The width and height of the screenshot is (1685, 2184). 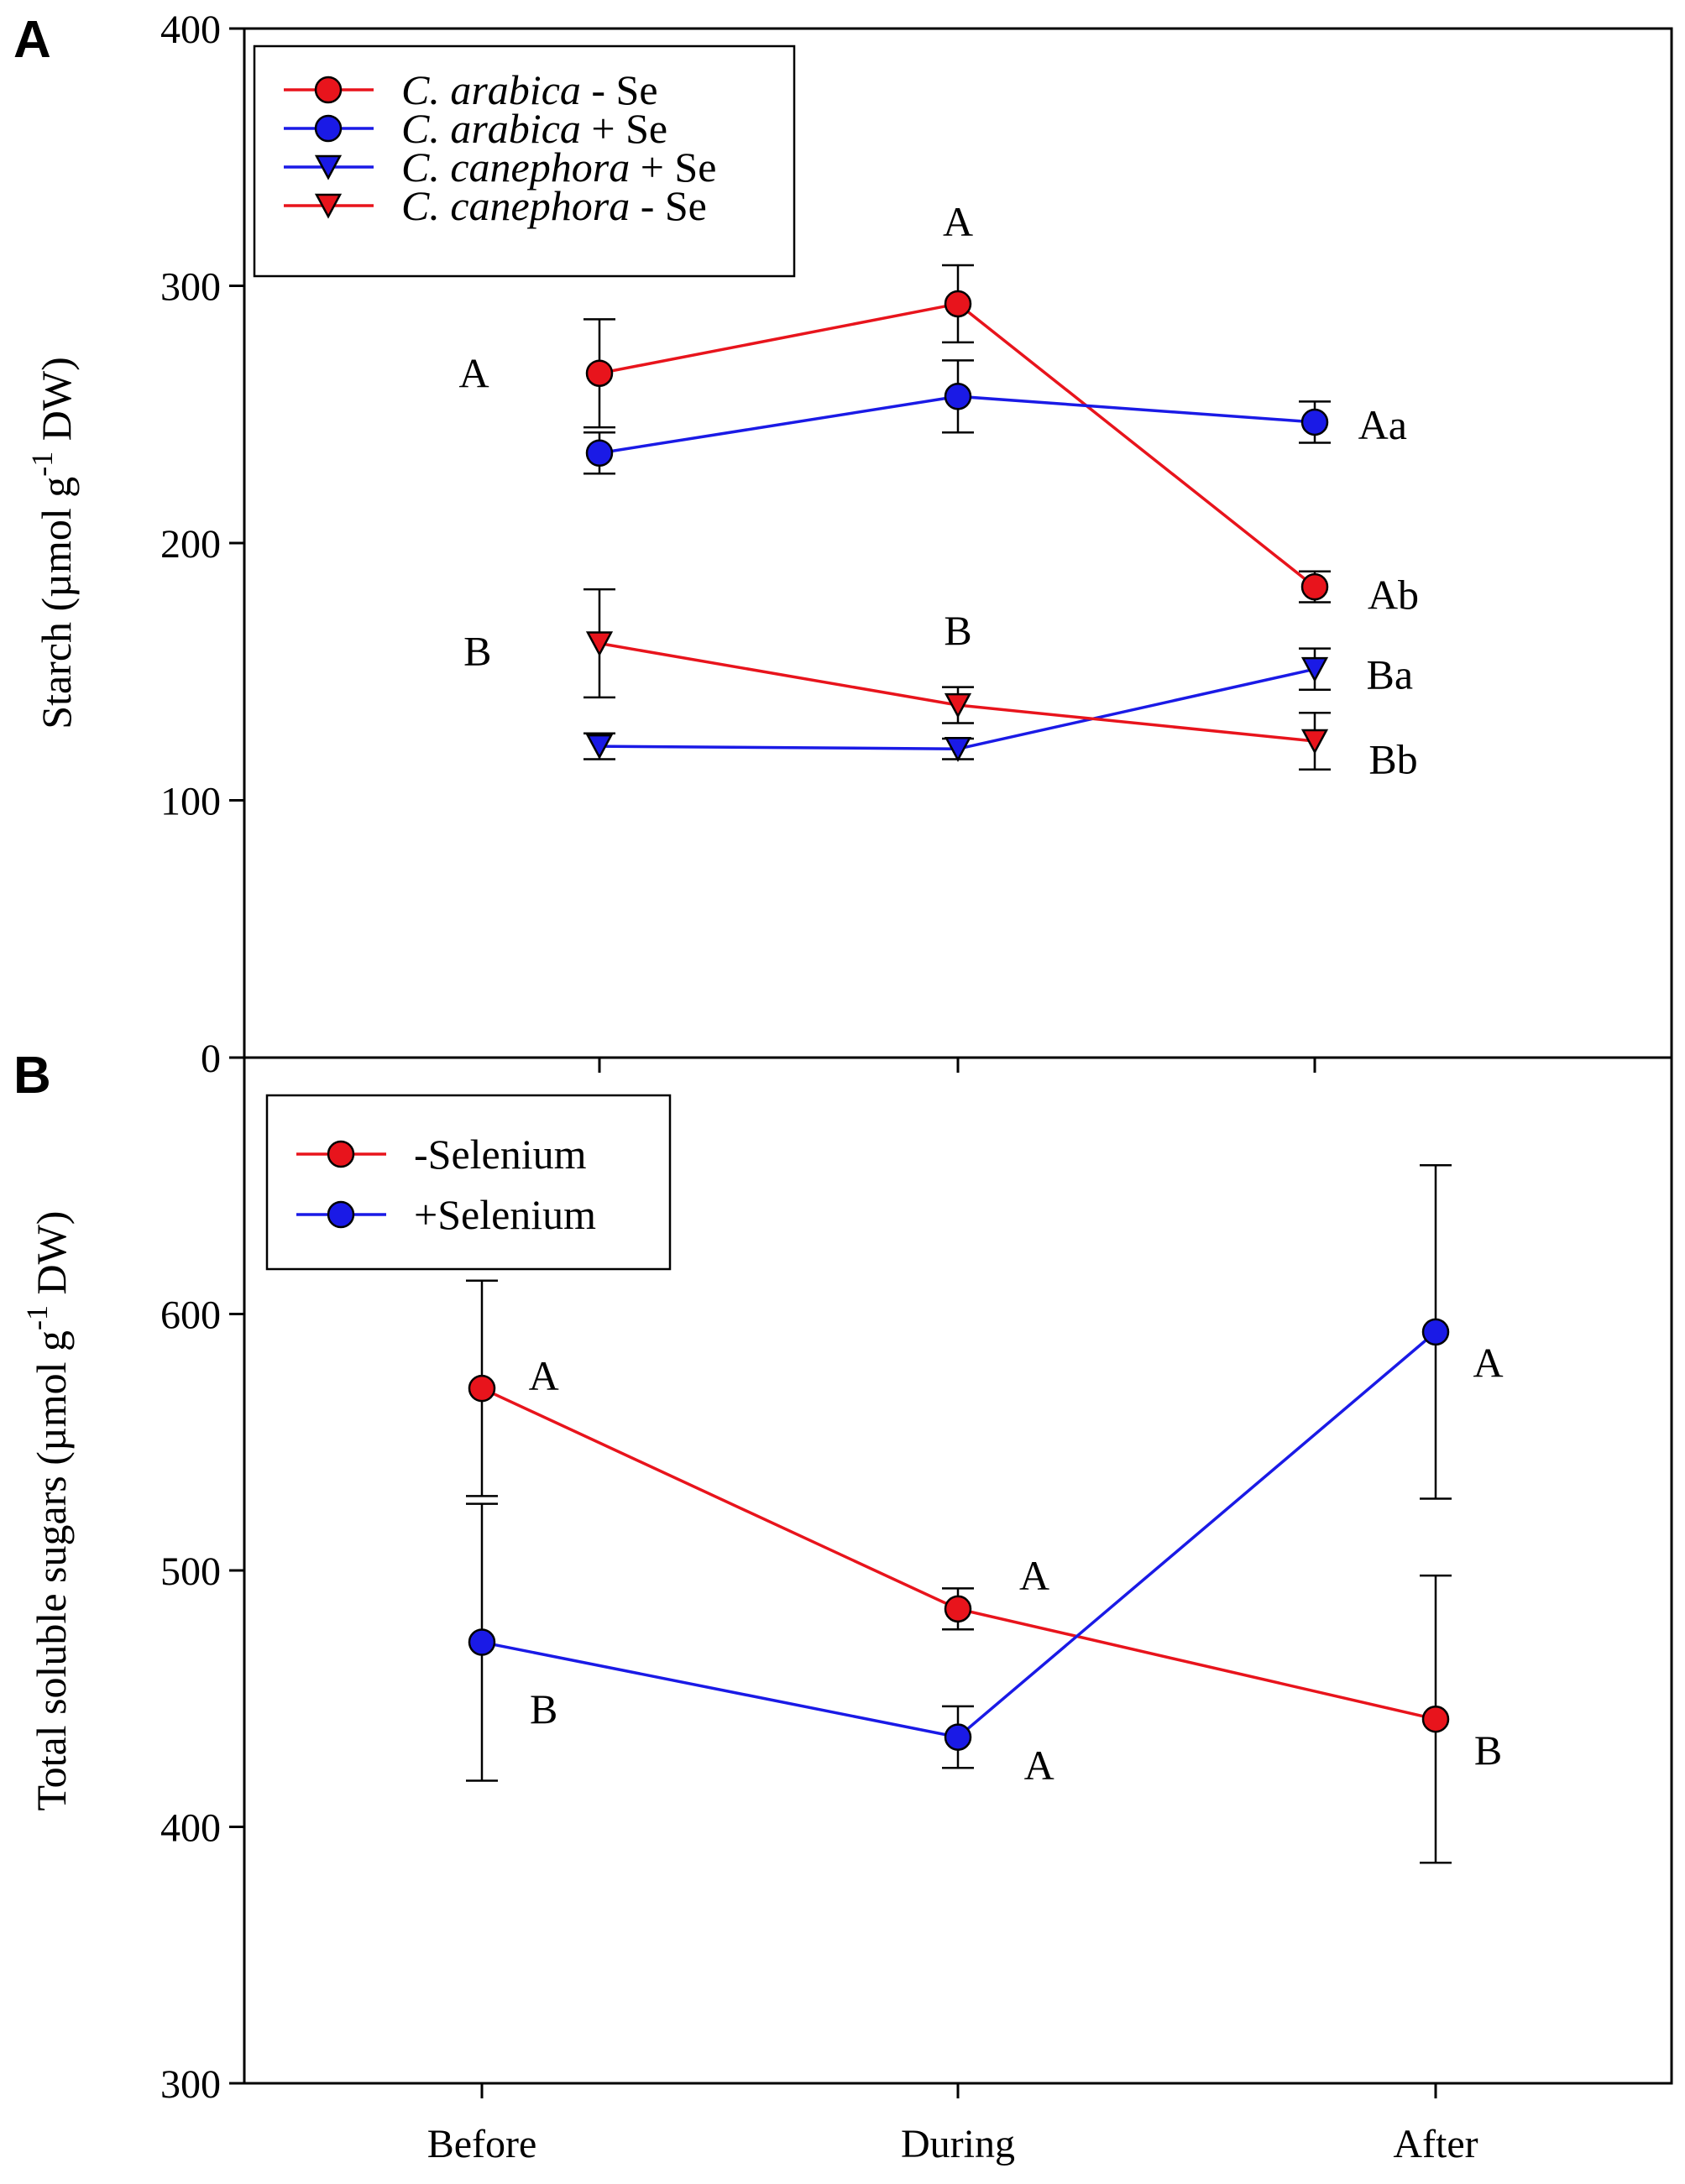 I want to click on a-legend-label-1-suffix: + Se, so click(x=624, y=128).